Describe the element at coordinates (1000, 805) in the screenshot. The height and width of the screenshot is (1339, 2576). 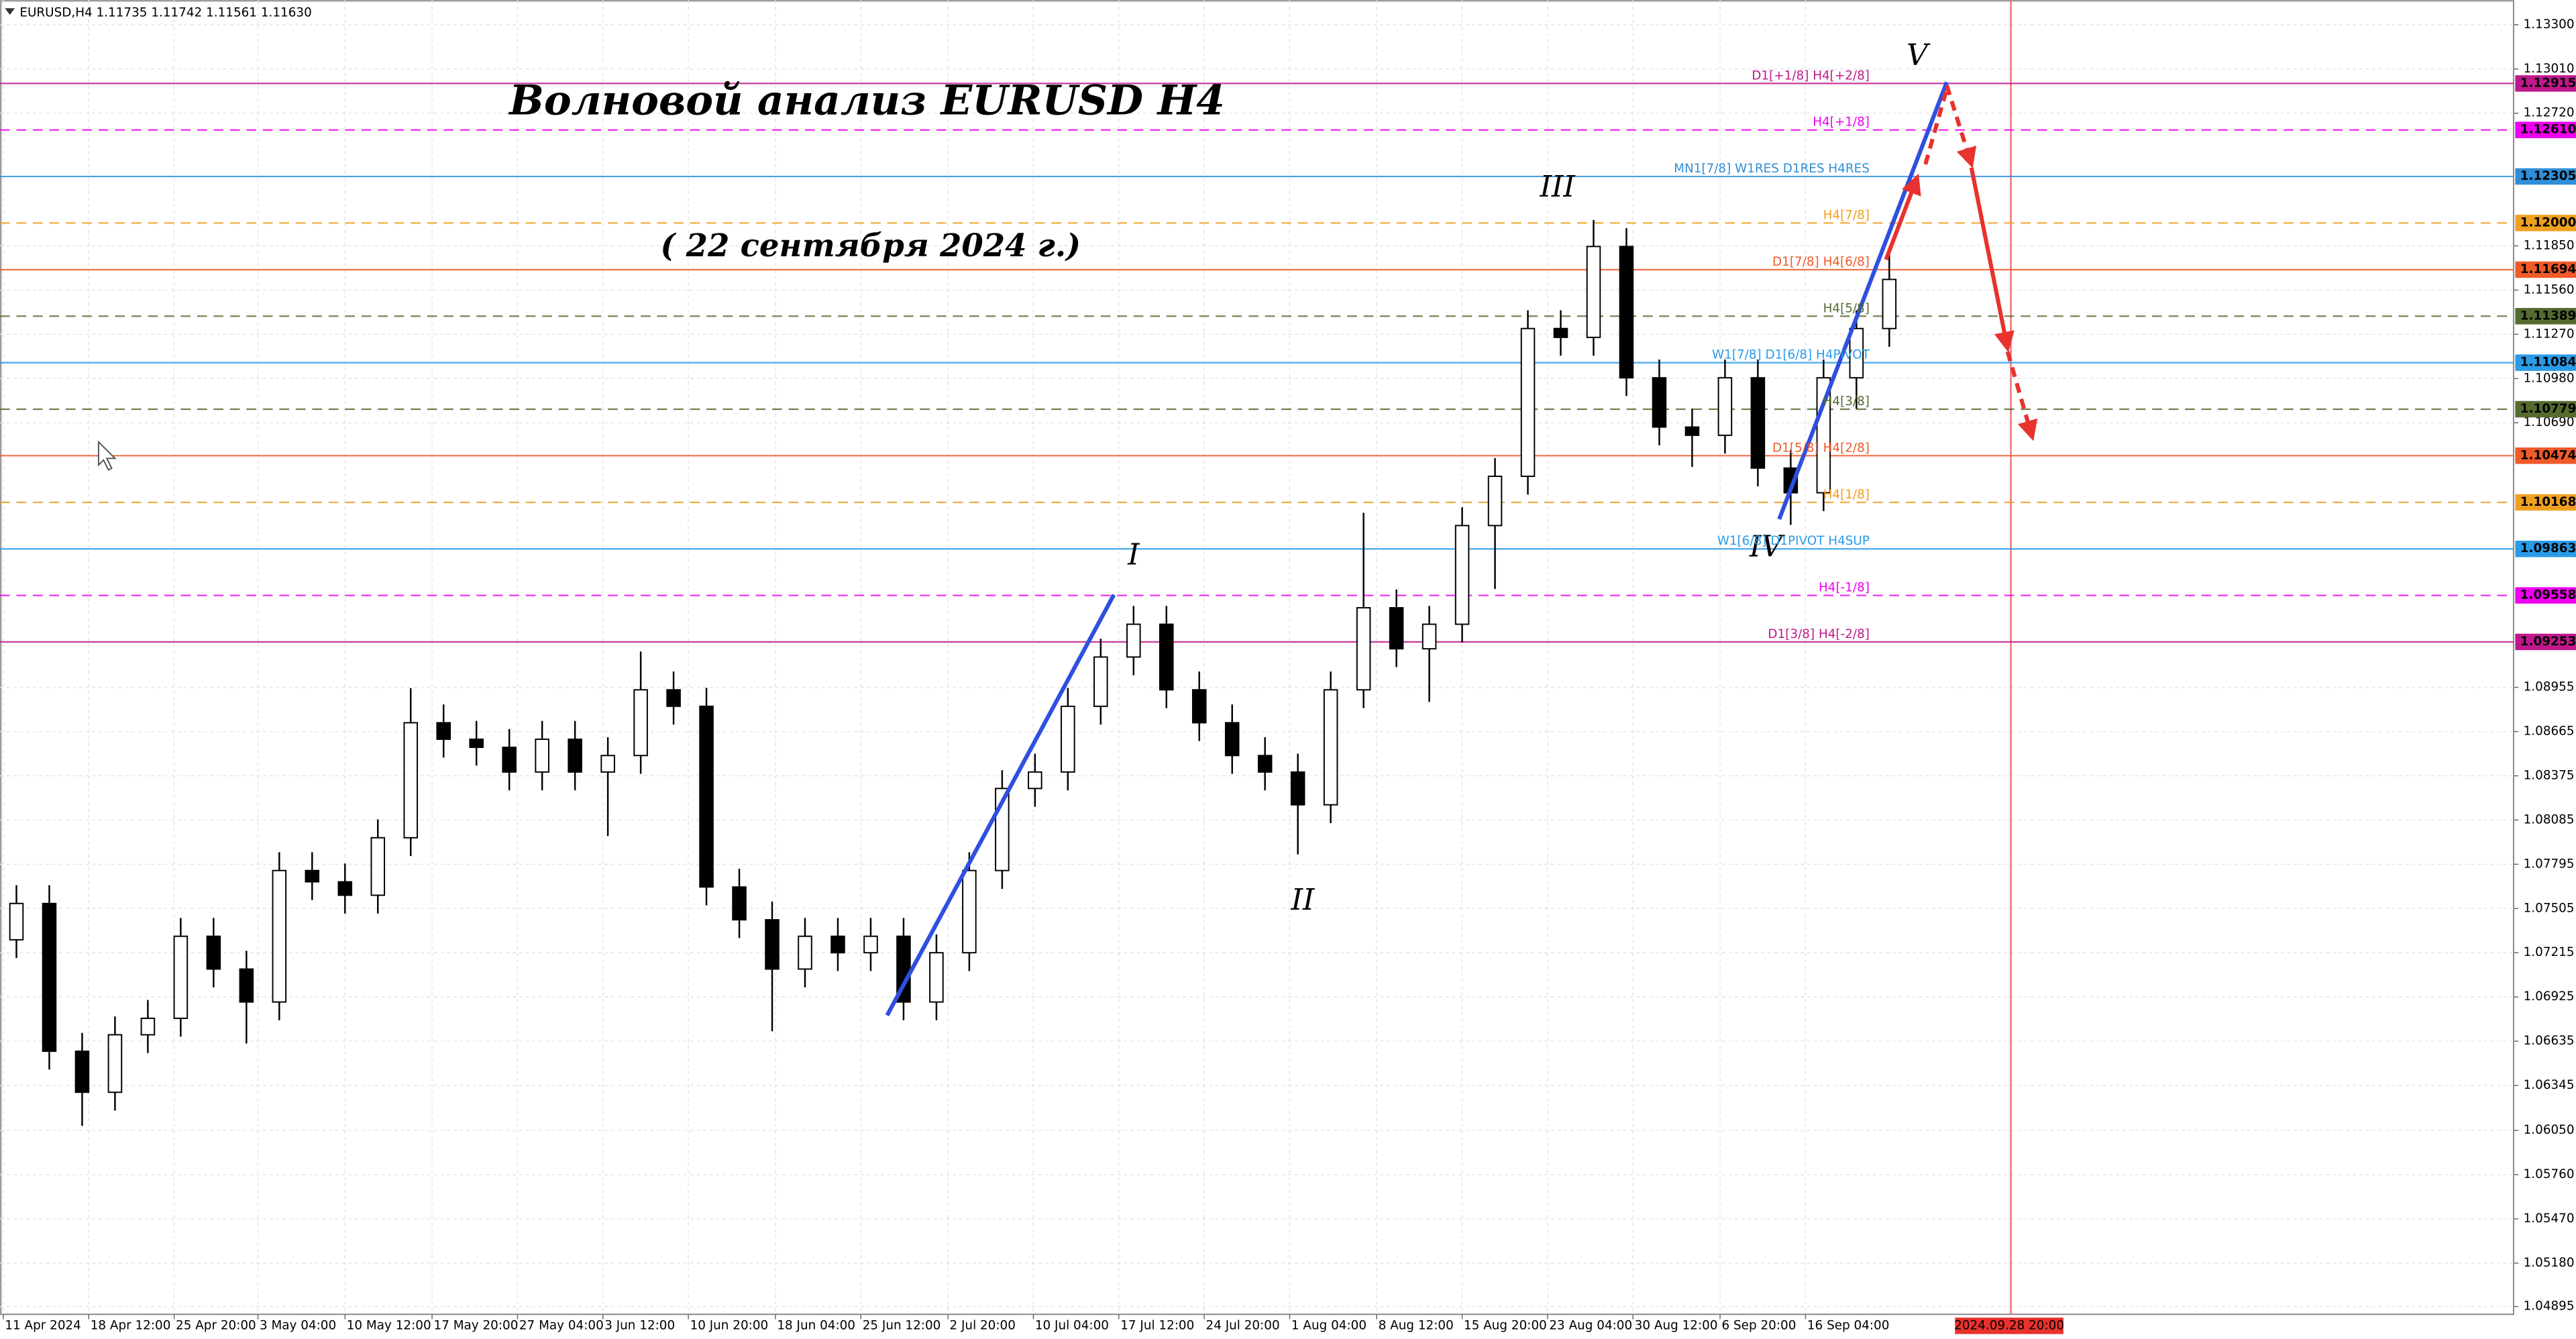
I see `wave-line` at that location.